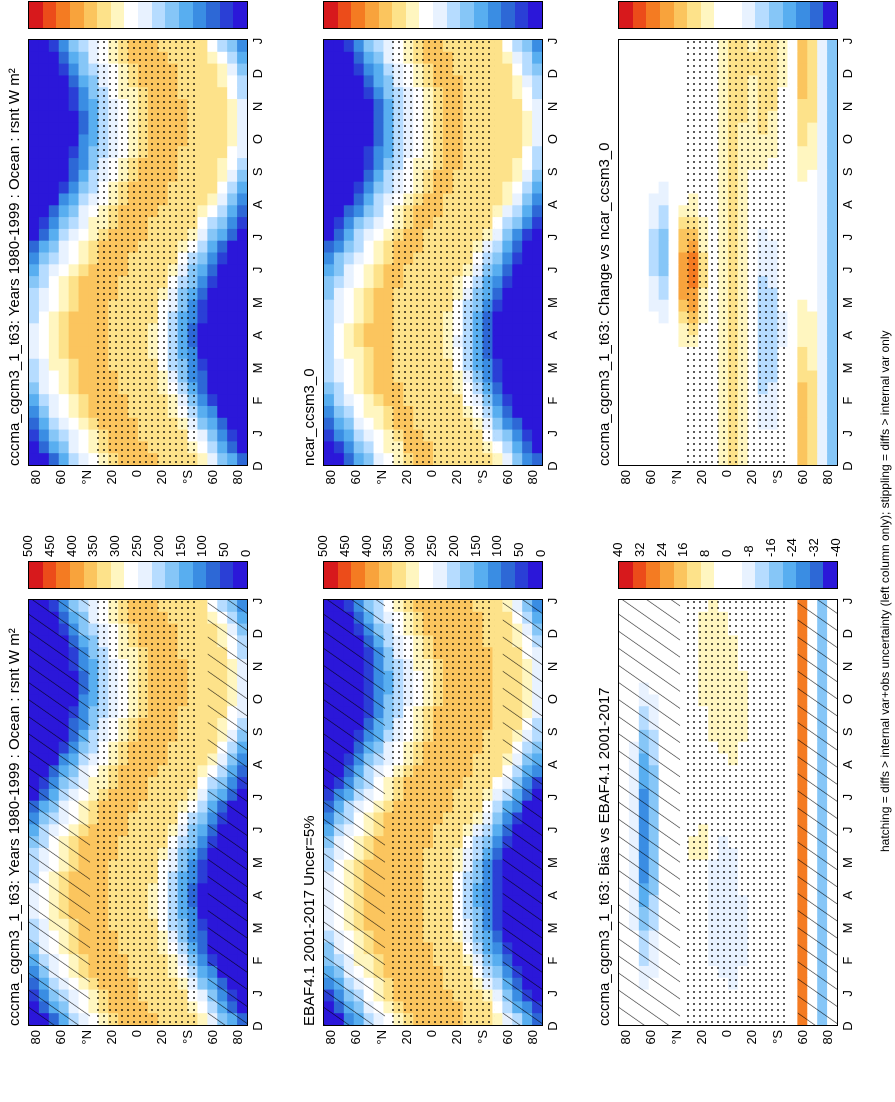 This screenshot has height=1102, width=895. I want to click on colorbar-tick-label: -40, so click(835, 547).